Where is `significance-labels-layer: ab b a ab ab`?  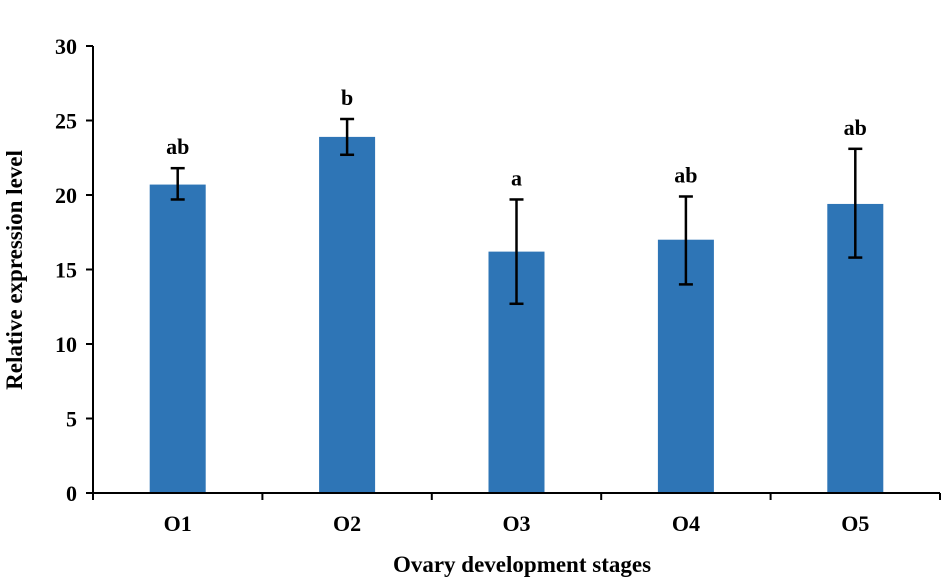
significance-labels-layer: ab b a ab ab is located at coordinates (516, 137).